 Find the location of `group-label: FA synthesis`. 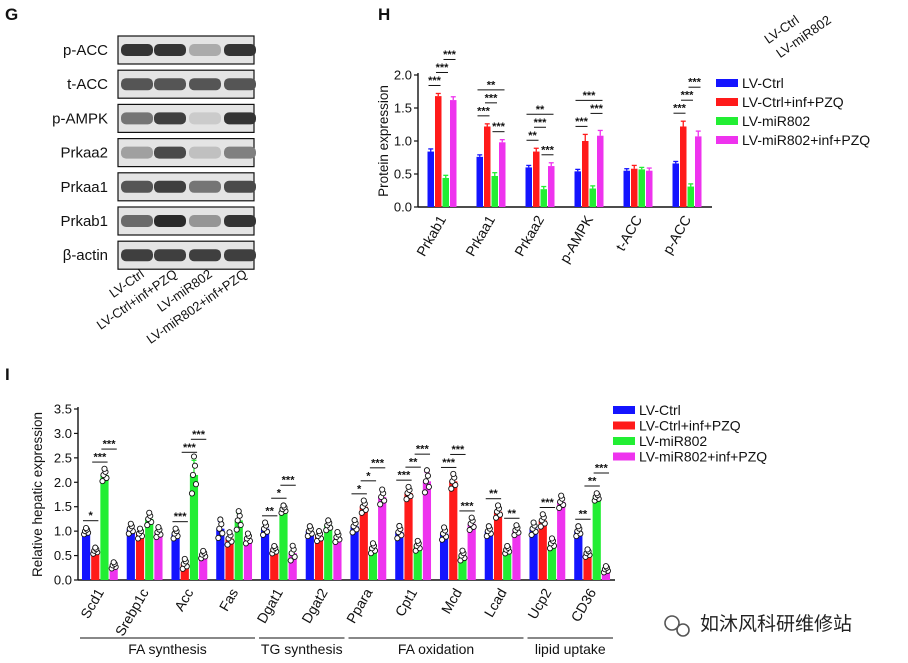

group-label: FA synthesis is located at coordinates (167, 649).